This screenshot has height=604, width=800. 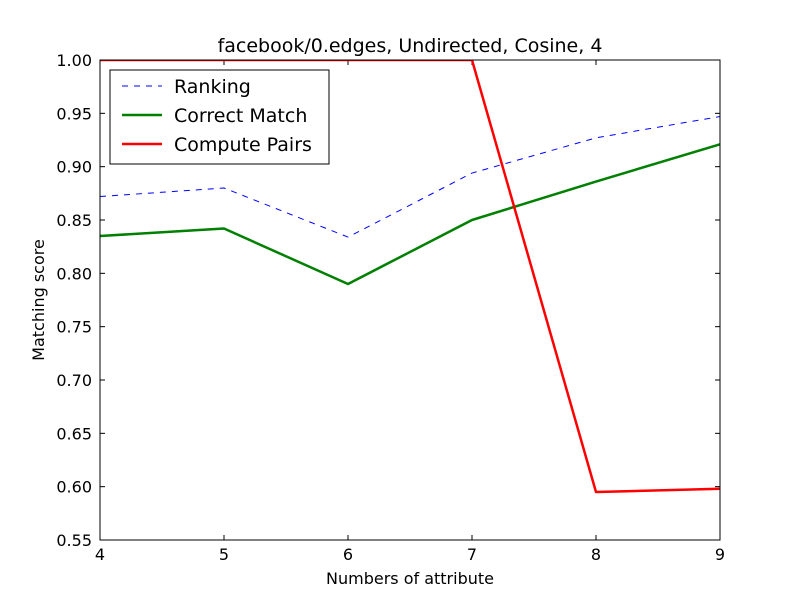 What do you see at coordinates (224, 554) in the screenshot?
I see `x-tick-label: 5` at bounding box center [224, 554].